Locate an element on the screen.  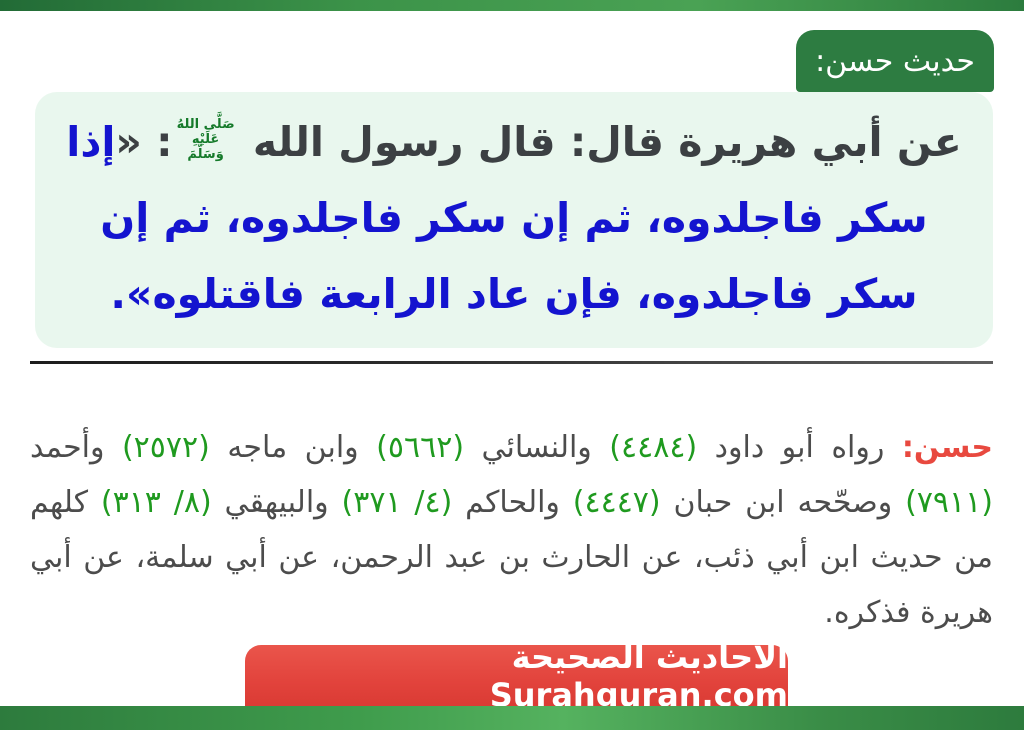
site-banner: الأحاديث الصحيحة Surahquran.com is located at coordinates (516, 676).